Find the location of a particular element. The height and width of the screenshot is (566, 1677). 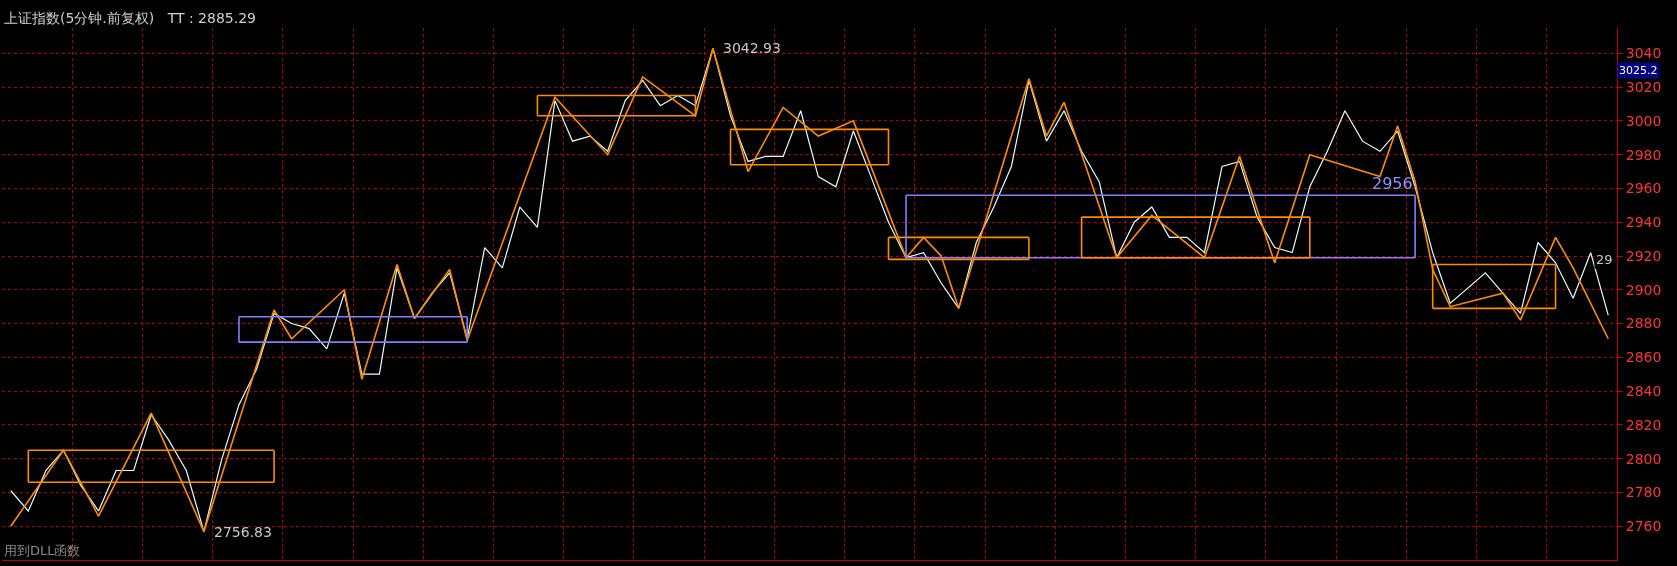

y-tick-label: 2960 is located at coordinates (1643, 188).